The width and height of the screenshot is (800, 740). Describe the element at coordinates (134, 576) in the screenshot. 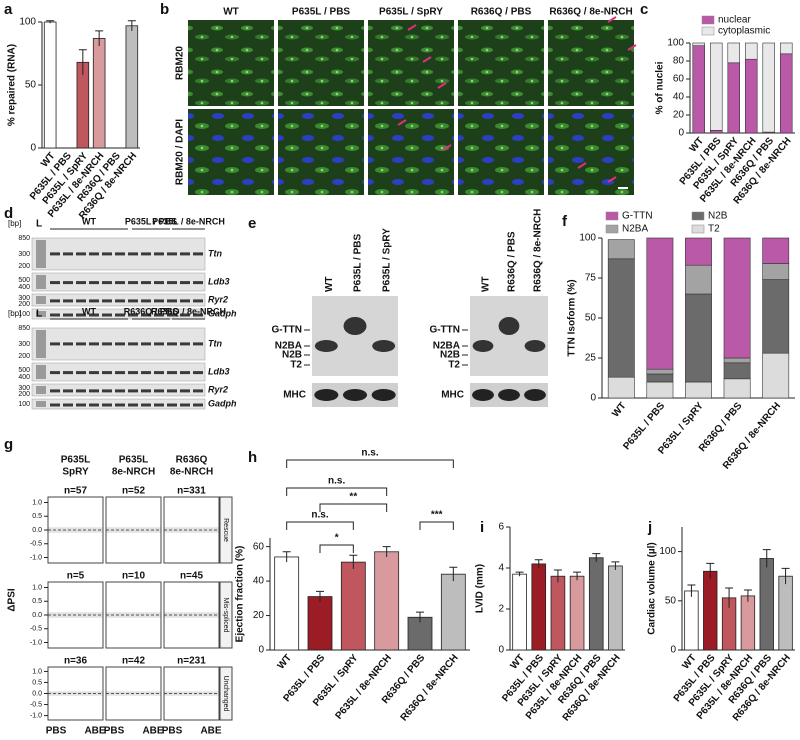

I see `n-label: n=10` at that location.